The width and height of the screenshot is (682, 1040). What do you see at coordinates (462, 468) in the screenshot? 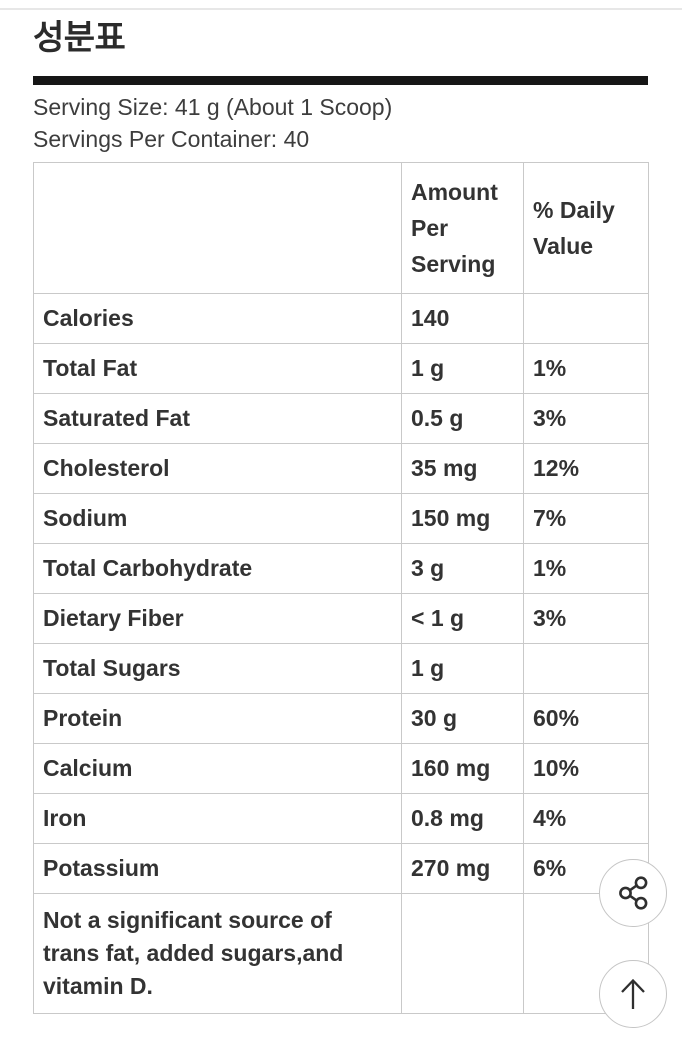
I see `row-amount: 35 mg` at bounding box center [462, 468].